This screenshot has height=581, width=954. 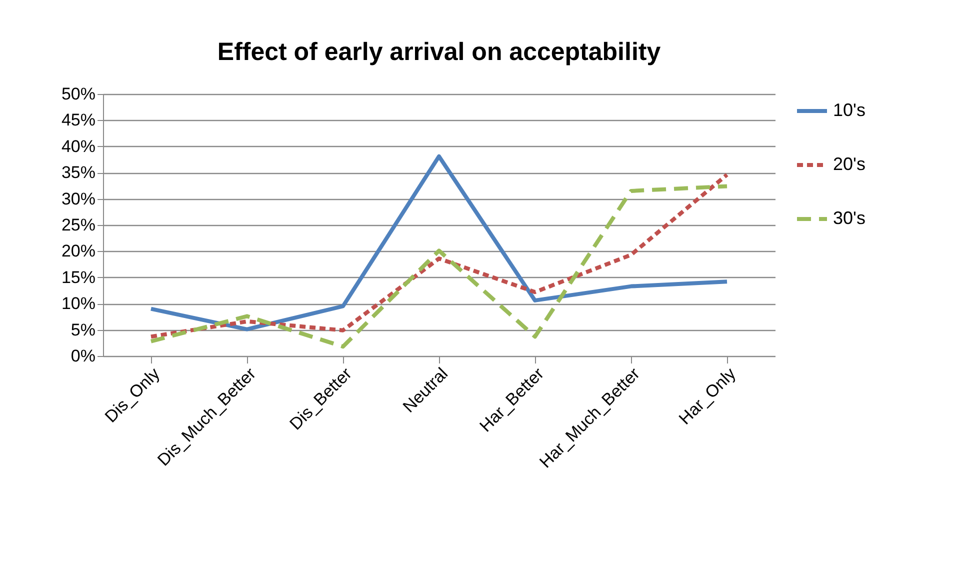 What do you see at coordinates (78, 172) in the screenshot?
I see `y-tick-label: 35%` at bounding box center [78, 172].